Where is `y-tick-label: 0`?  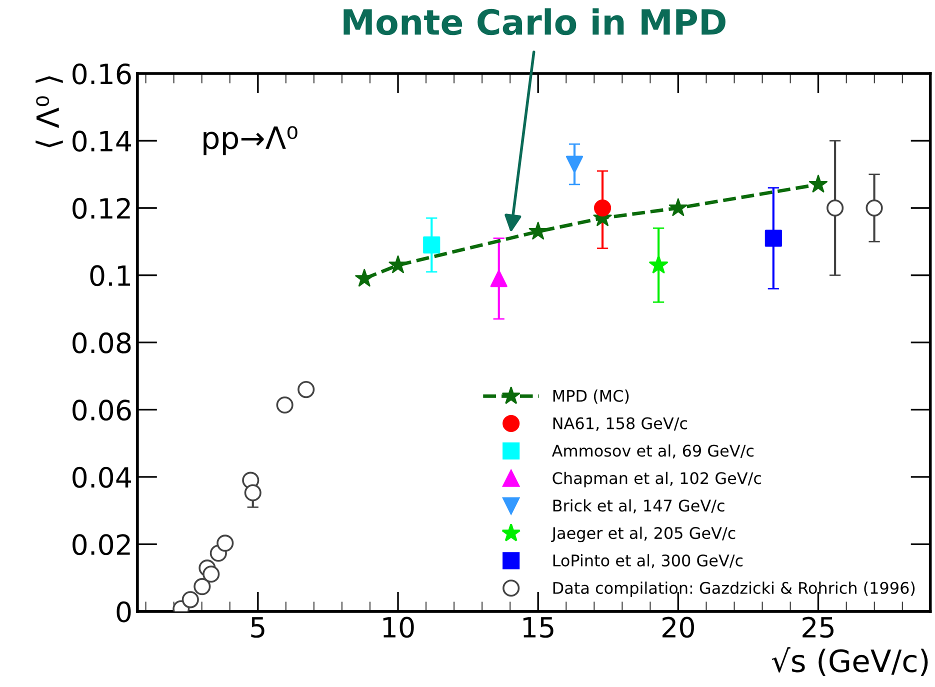
y-tick-label: 0 is located at coordinates (123, 611).